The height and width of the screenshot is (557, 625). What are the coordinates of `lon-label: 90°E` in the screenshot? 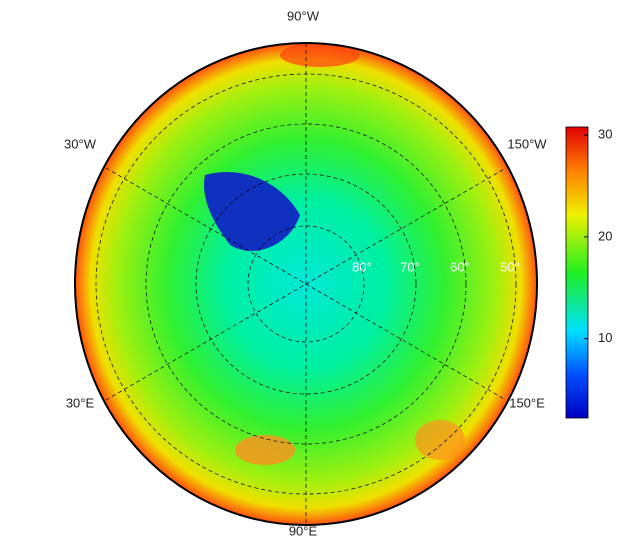 It's located at (303, 530).